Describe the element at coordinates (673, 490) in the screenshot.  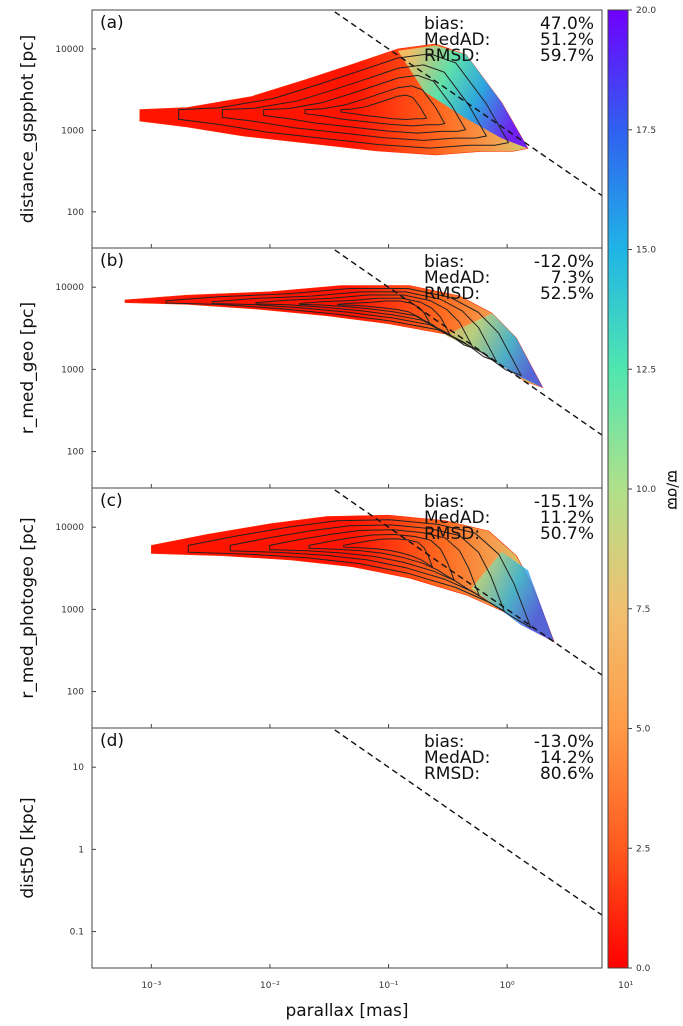
I see `colorbar-label: ϖ/σϖ` at that location.